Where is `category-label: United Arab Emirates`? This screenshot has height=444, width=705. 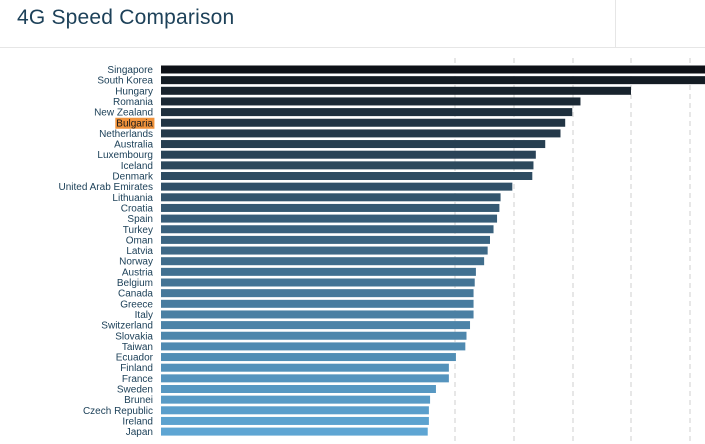 category-label: United Arab Emirates is located at coordinates (106, 187).